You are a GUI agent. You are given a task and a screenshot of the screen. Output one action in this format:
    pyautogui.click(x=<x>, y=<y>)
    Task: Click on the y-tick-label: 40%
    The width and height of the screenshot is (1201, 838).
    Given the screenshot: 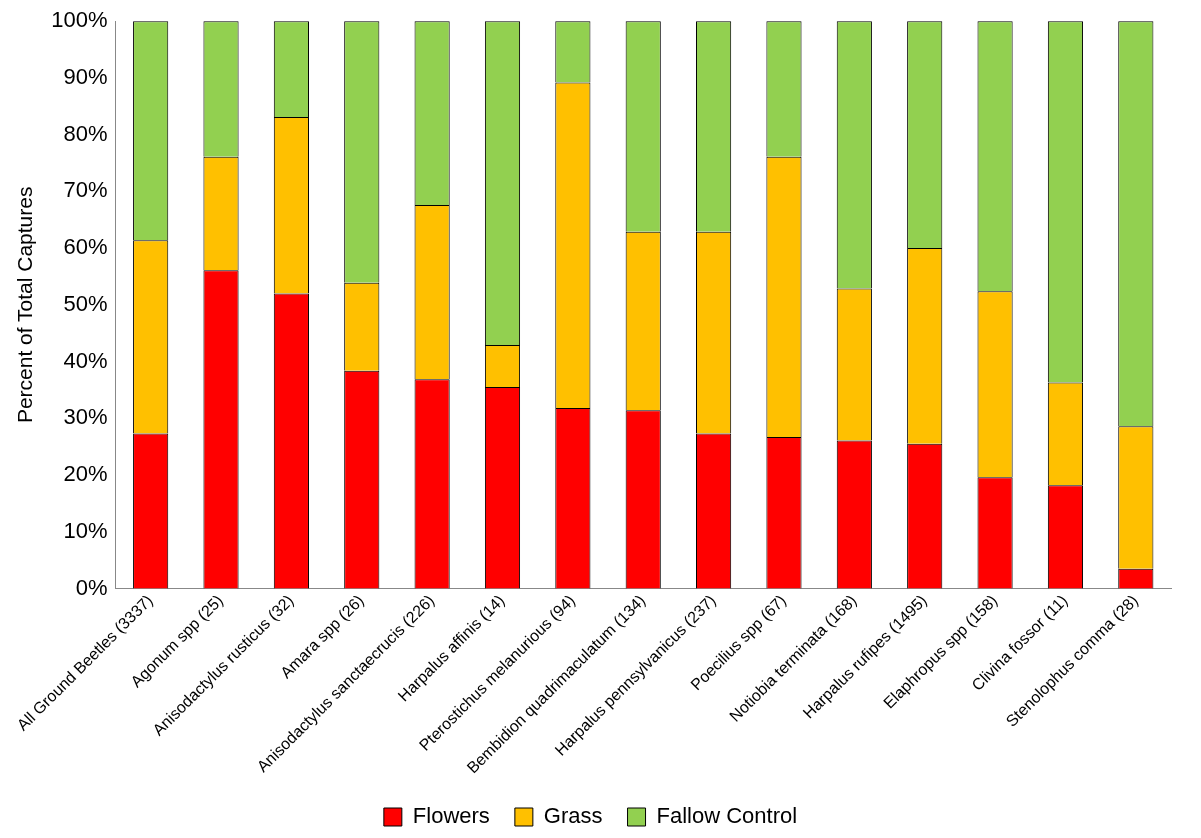 What is the action you would take?
    pyautogui.click(x=85, y=360)
    